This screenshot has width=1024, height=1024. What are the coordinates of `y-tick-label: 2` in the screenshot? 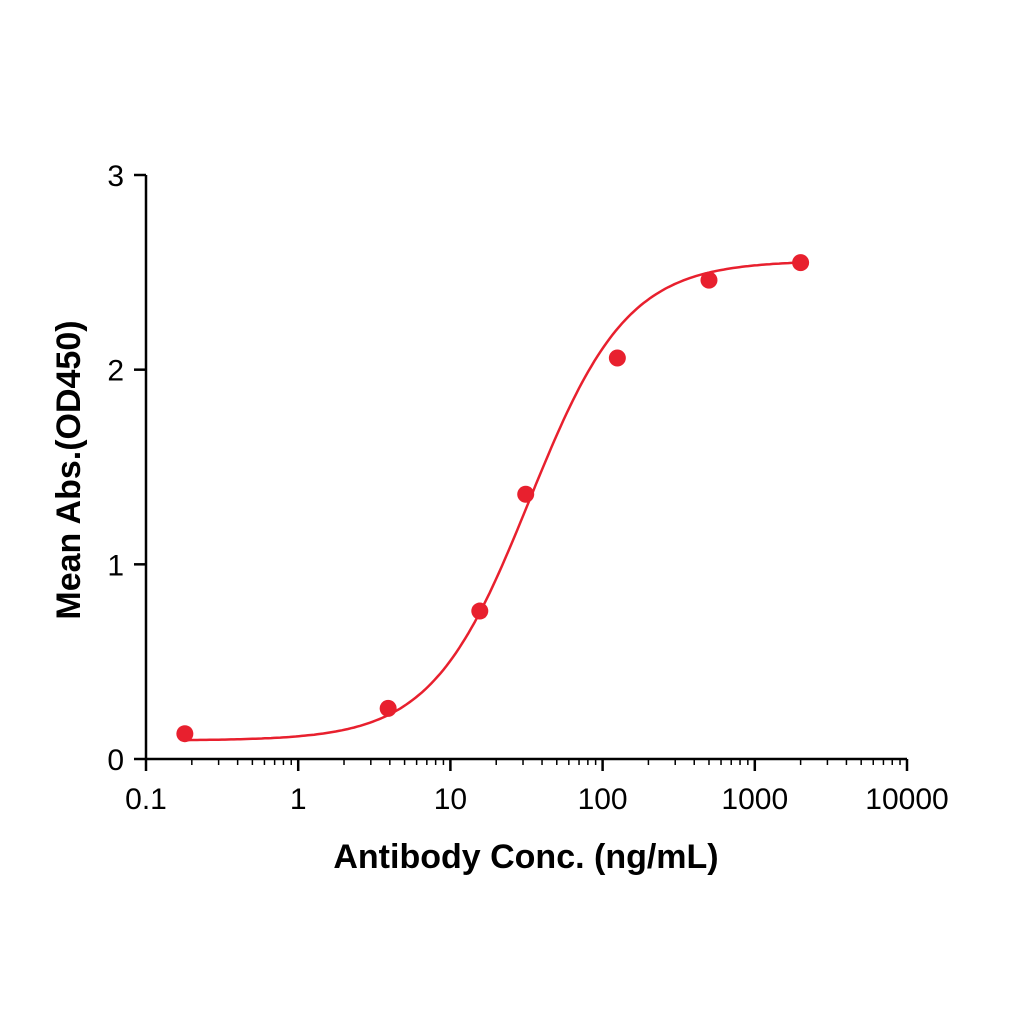 It's located at (115, 371).